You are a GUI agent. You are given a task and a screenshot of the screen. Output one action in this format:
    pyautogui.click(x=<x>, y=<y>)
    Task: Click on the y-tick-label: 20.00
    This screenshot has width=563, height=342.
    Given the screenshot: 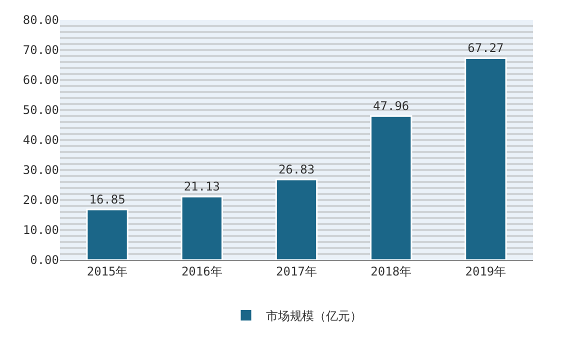 What is the action you would take?
    pyautogui.click(x=40, y=200)
    